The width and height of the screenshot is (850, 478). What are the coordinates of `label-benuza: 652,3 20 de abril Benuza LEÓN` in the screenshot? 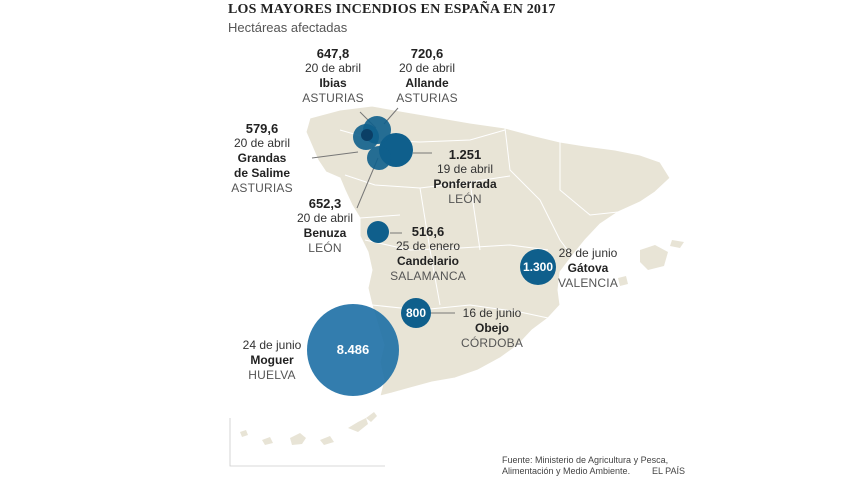 It's located at (325, 226).